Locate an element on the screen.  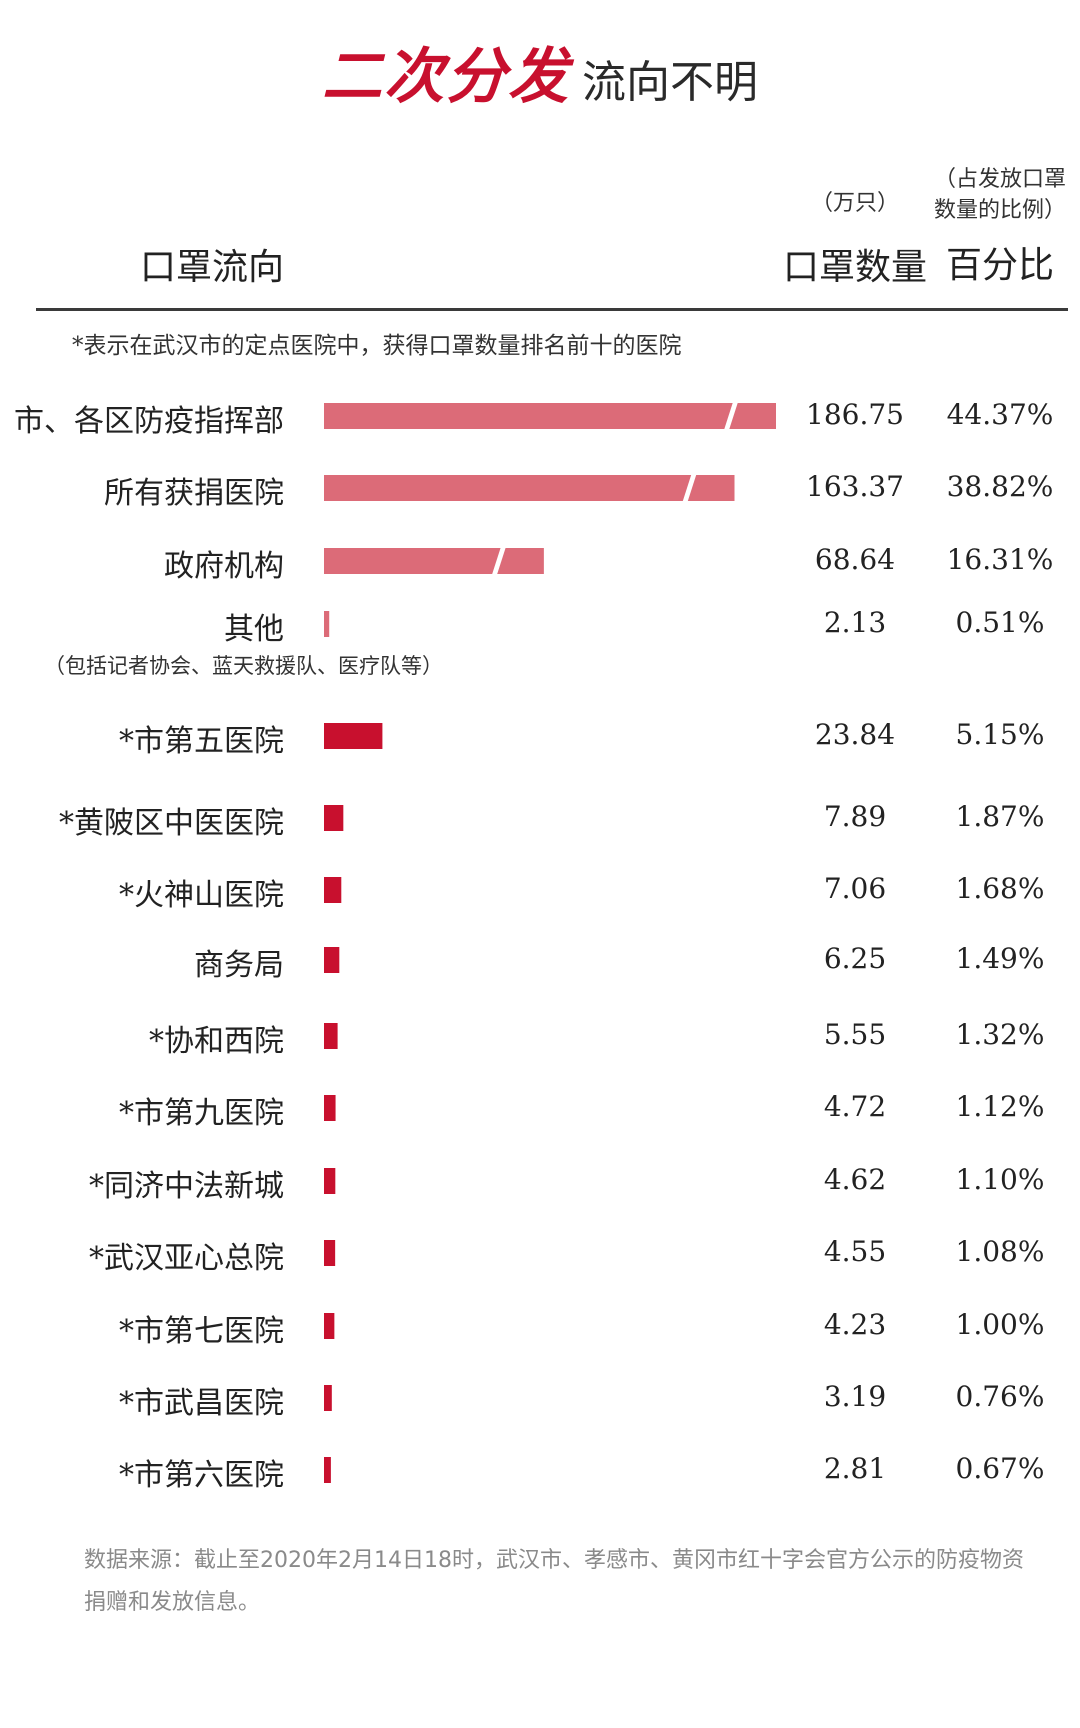
footnote-marker-explanation: *表示在武汉市的定点医院中，获得口罩数量排名前十的医院 is located at coordinates (377, 346).